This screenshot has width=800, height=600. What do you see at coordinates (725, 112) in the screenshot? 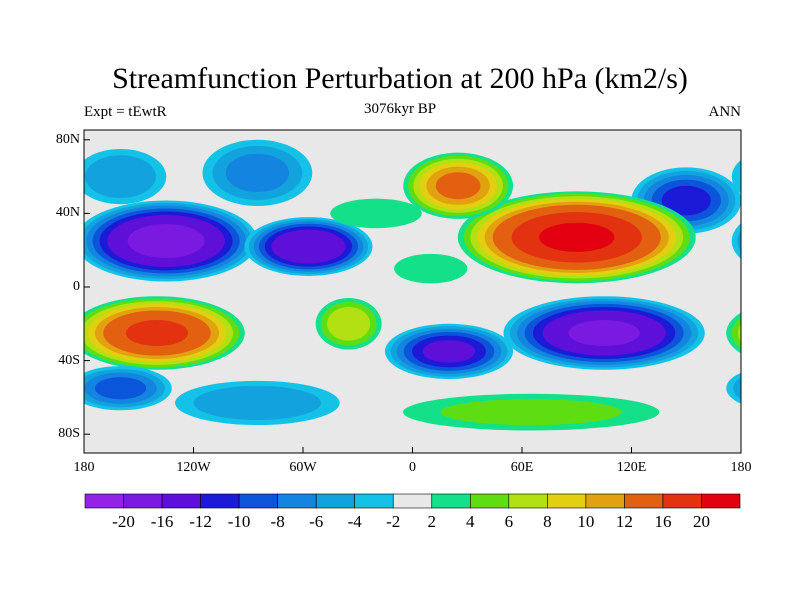
I see `season-label: ANN` at bounding box center [725, 112].